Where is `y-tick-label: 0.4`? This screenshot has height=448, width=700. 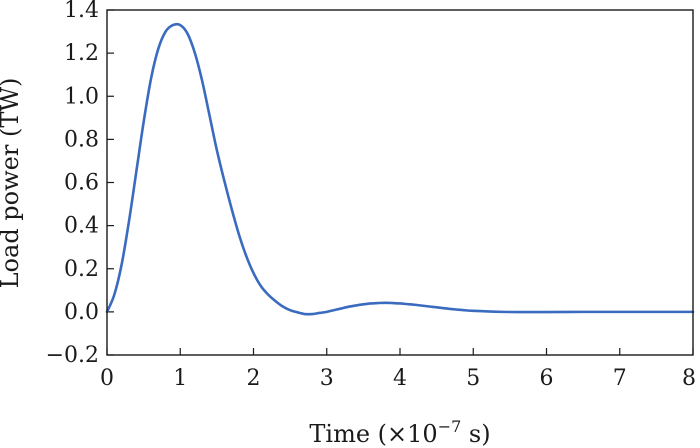 y-tick-label: 0.4 is located at coordinates (81, 226).